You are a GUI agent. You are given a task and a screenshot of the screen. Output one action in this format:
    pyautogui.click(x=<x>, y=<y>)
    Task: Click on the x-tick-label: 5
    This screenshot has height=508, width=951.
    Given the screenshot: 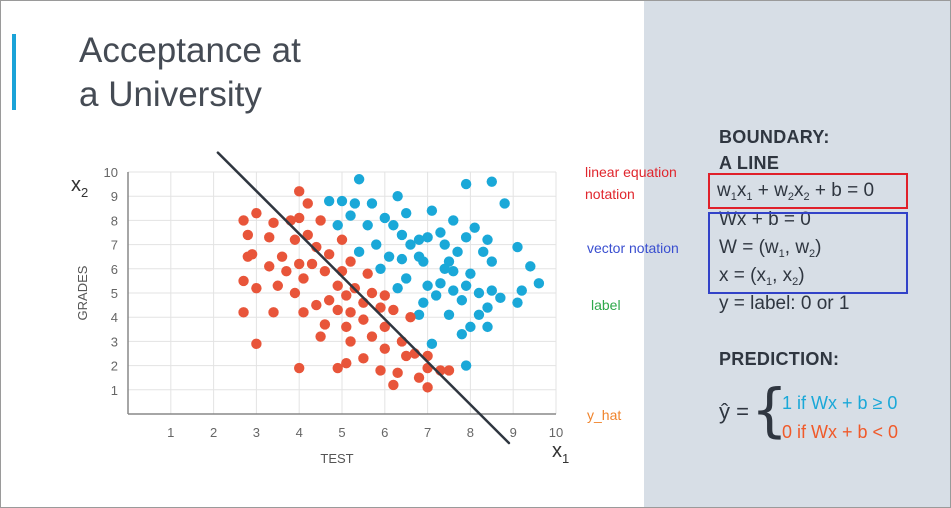 What is the action you would take?
    pyautogui.click(x=341, y=432)
    